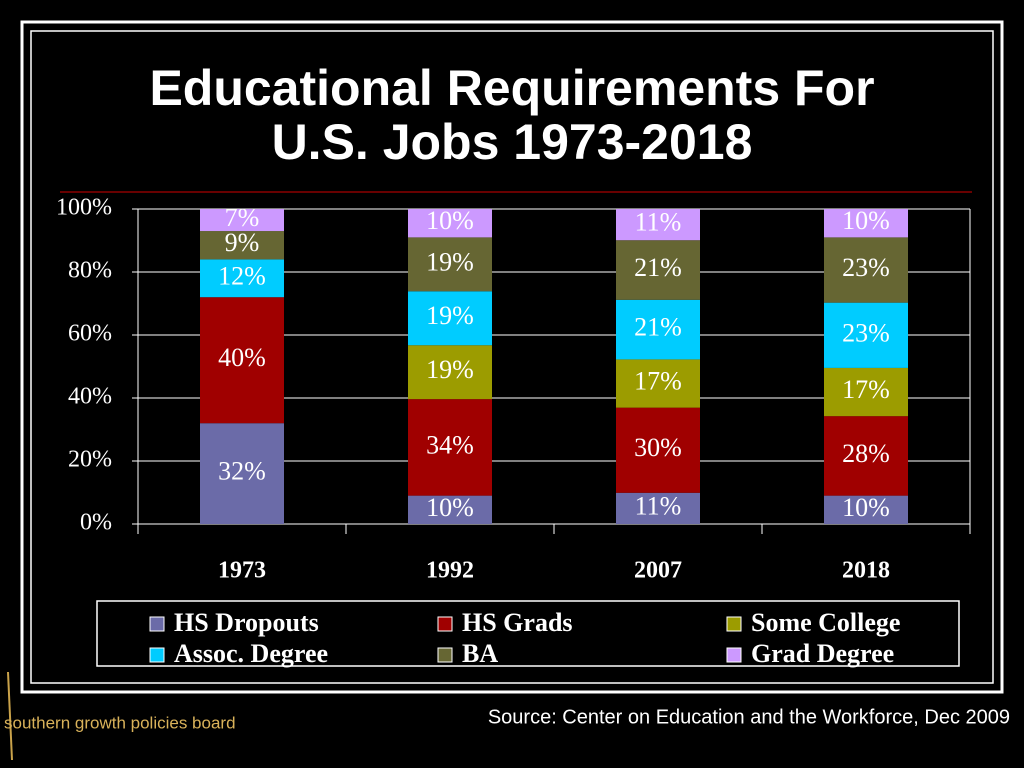 This screenshot has width=1024, height=768. Describe the element at coordinates (480, 653) in the screenshot. I see `legend-label: BA` at that location.